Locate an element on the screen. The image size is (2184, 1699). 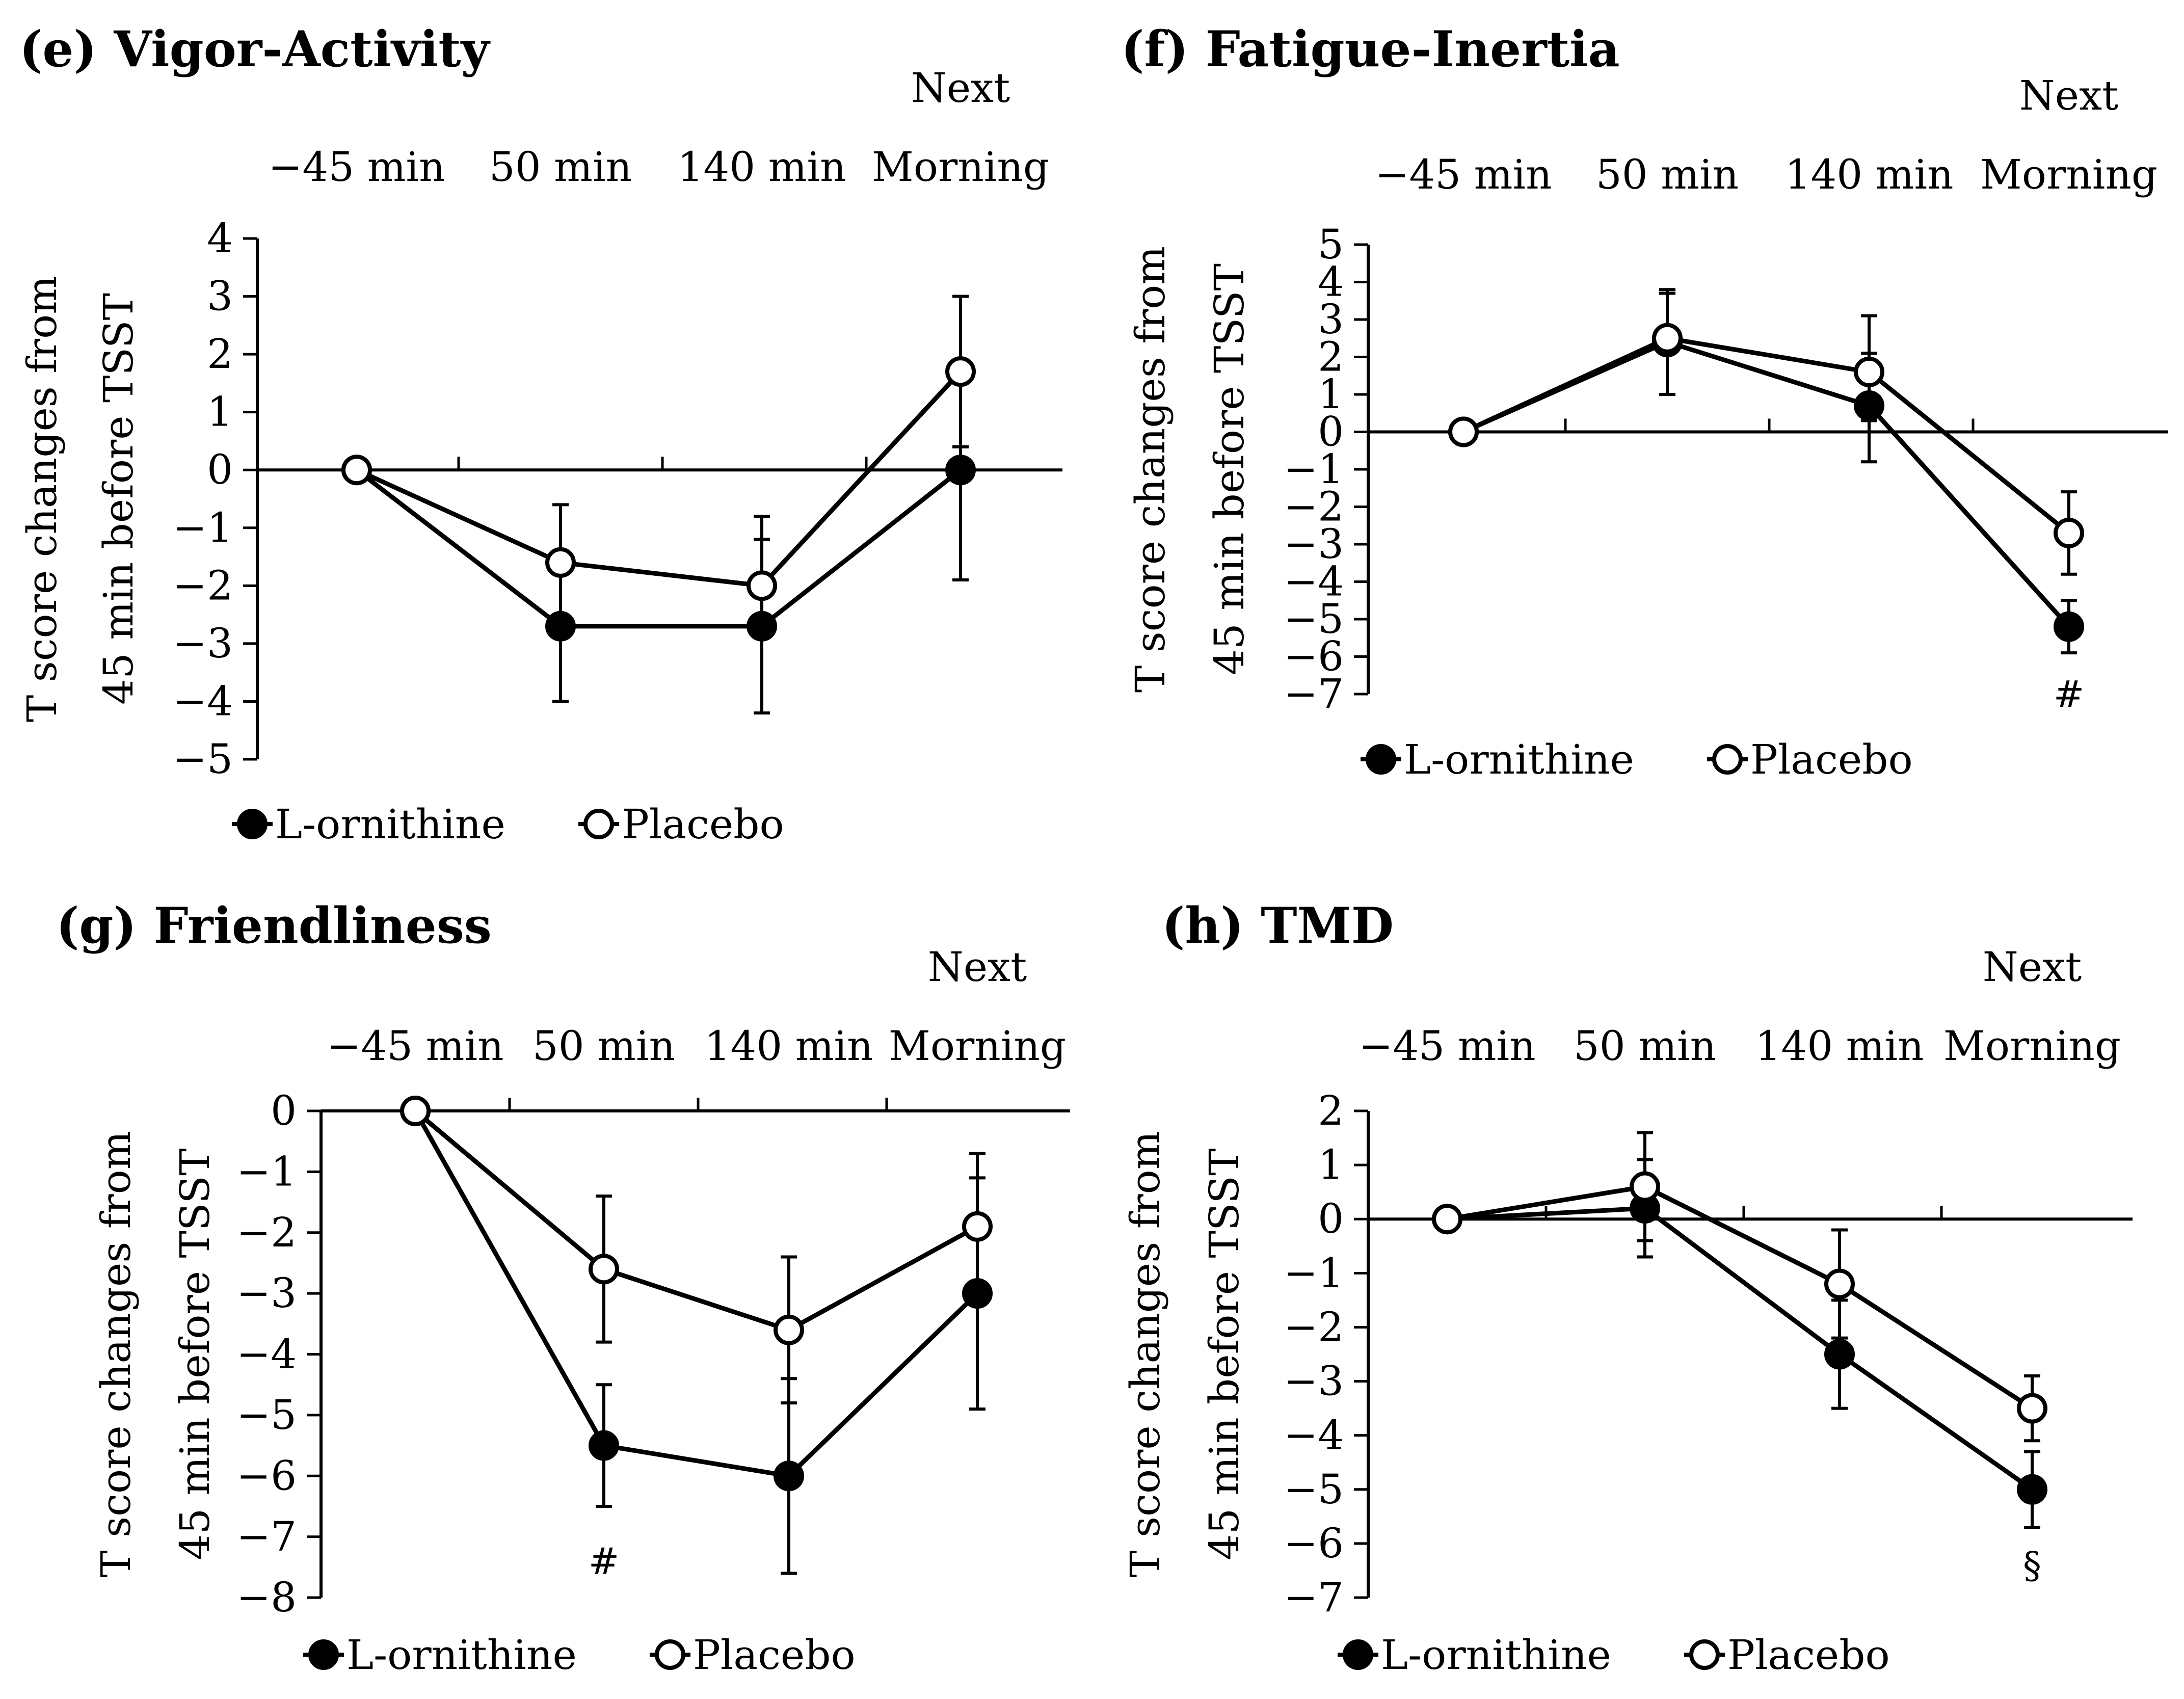
chart-title: (g) Friendliness is located at coordinates (274, 925).